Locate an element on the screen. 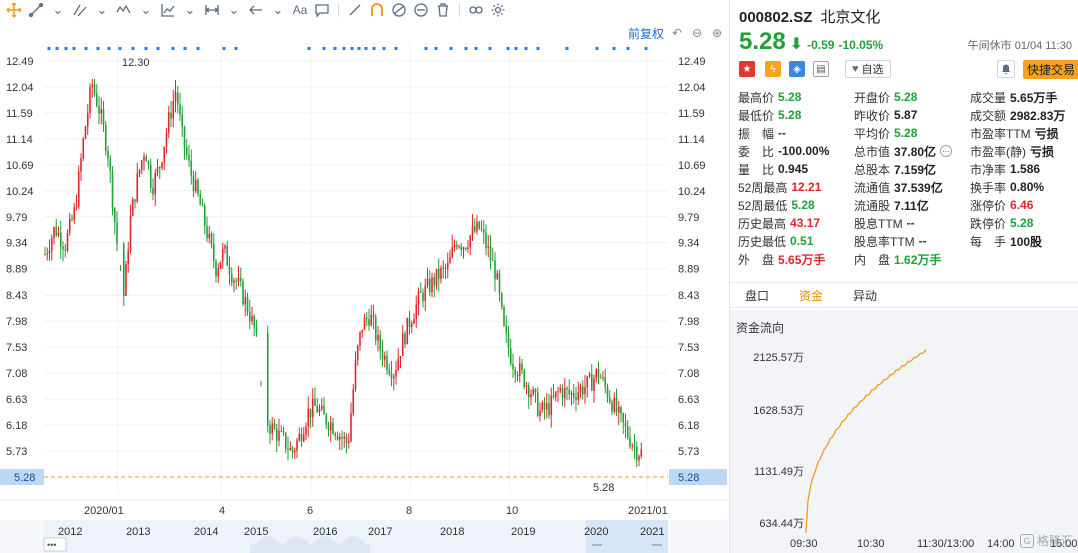  quote-value: 7.11亿 is located at coordinates (911, 205).